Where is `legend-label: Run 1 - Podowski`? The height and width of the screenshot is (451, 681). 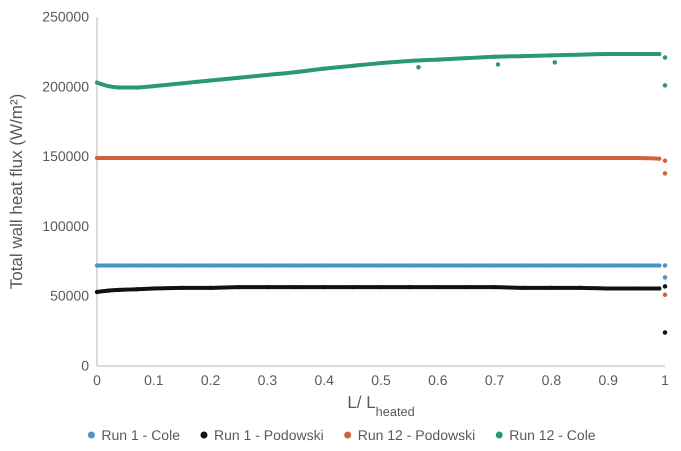
legend-label: Run 1 - Podowski is located at coordinates (269, 435).